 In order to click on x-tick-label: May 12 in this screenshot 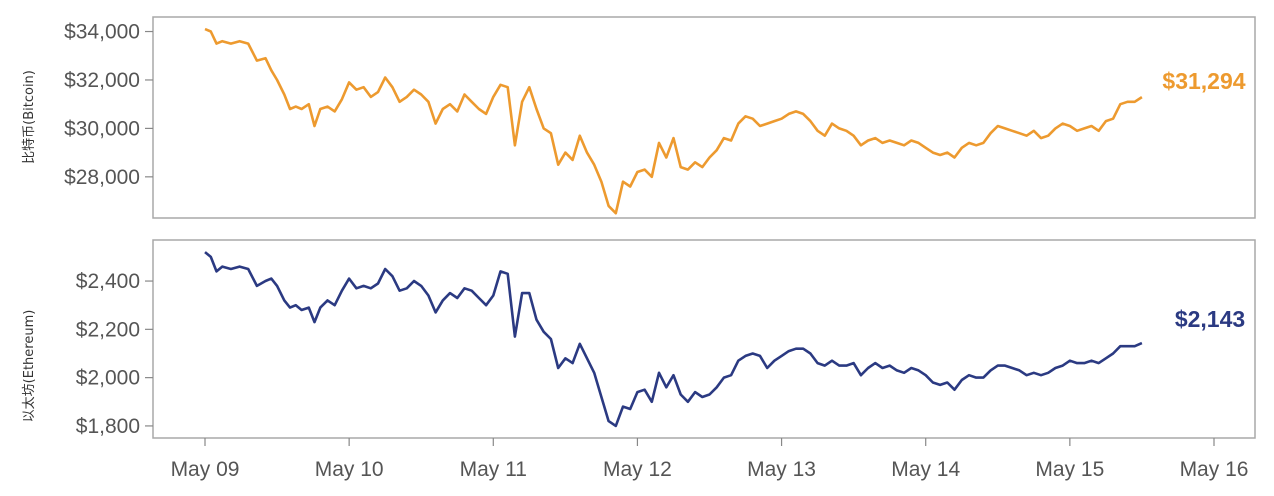, I will do `click(637, 469)`.